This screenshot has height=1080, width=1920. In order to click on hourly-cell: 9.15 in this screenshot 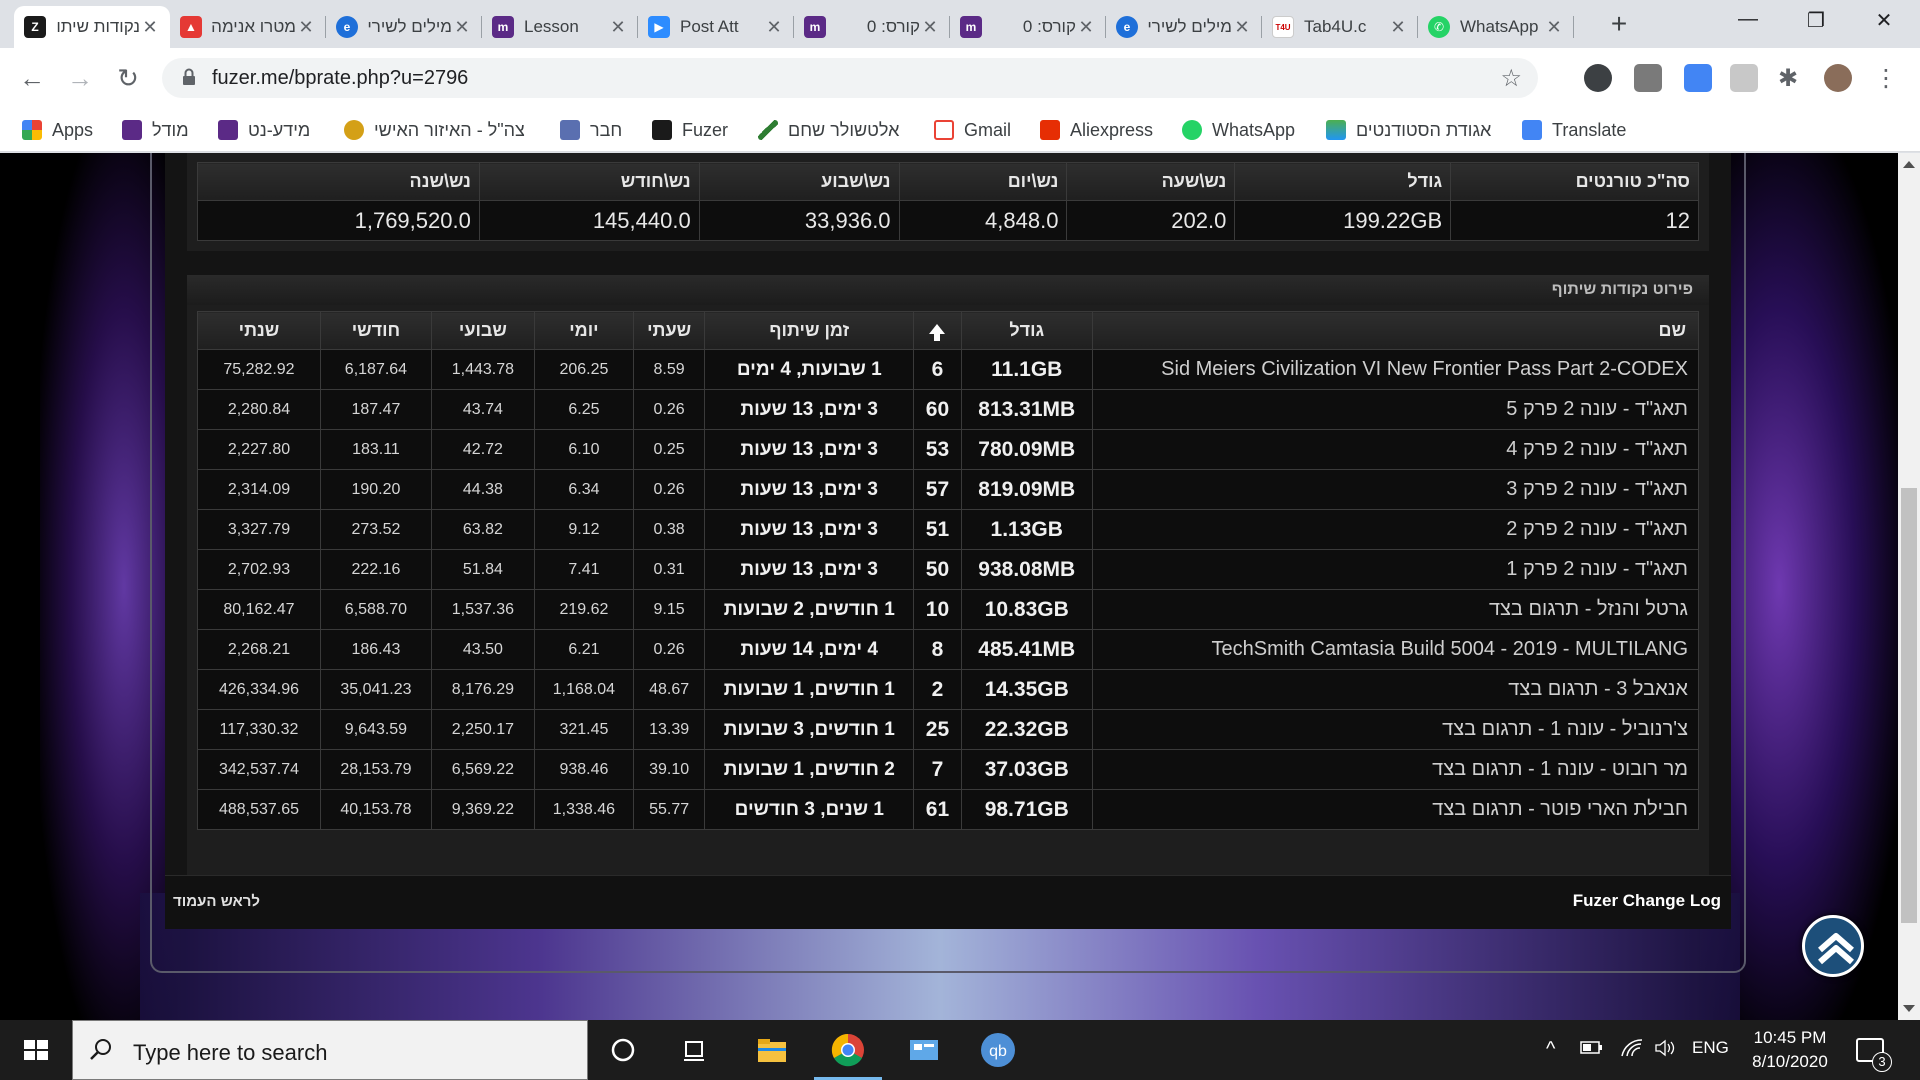, I will do `click(669, 609)`.